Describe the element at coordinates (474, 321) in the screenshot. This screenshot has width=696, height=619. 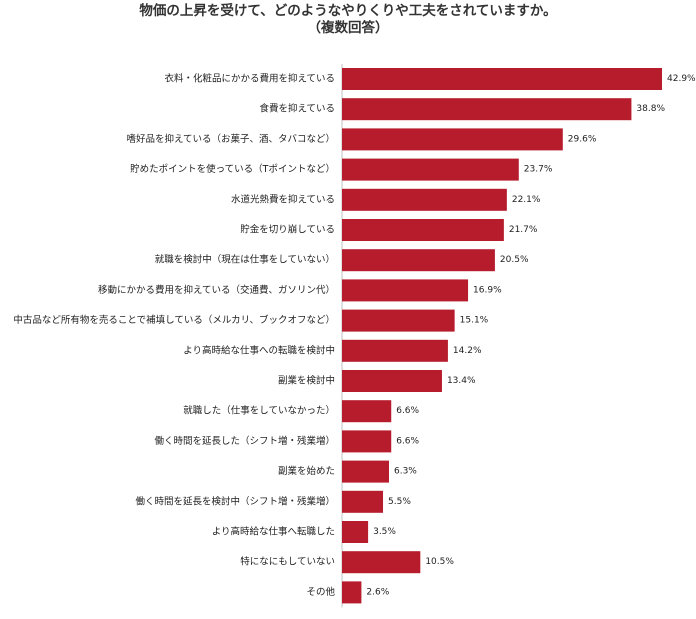
I see `value-label-8: 15.1%` at that location.